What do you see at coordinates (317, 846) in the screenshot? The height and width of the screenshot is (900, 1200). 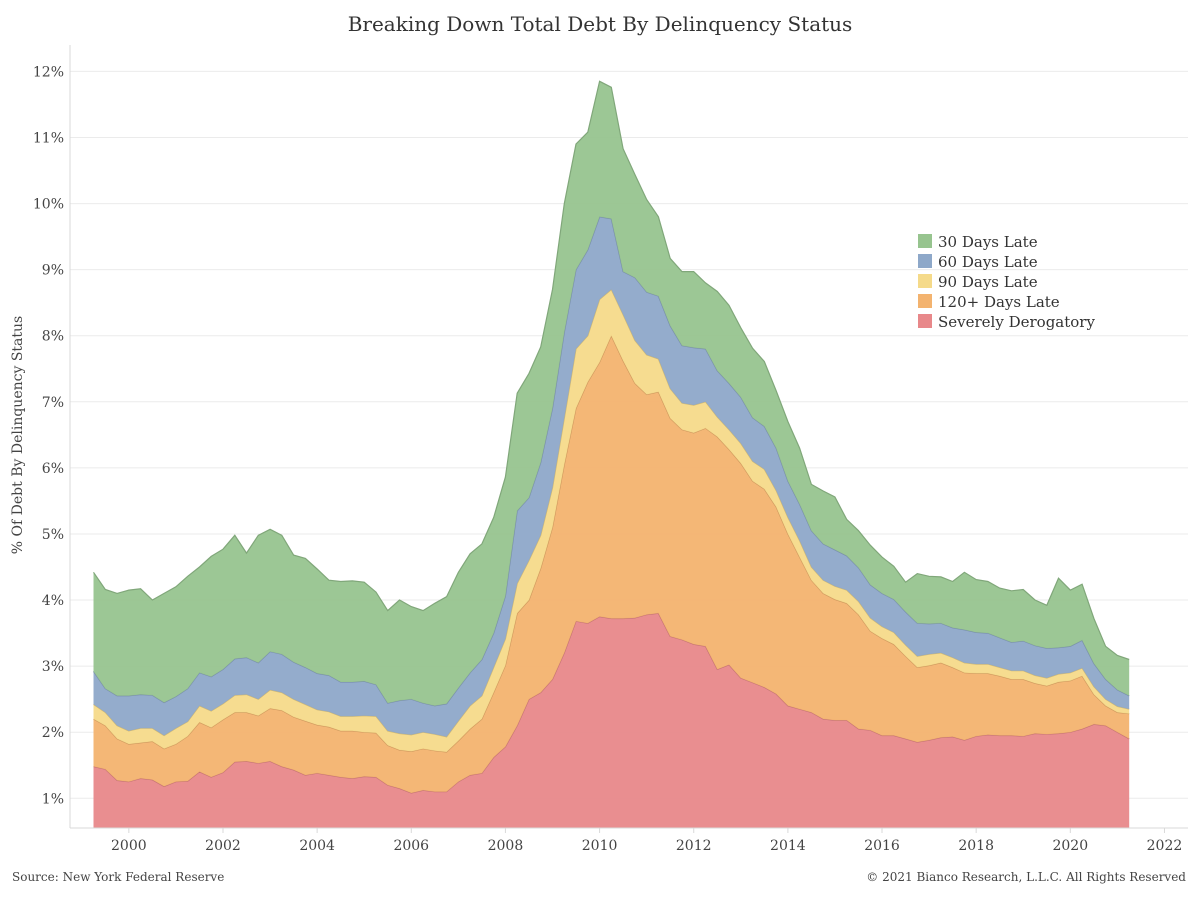 I see `x-tick-label: 2004` at bounding box center [317, 846].